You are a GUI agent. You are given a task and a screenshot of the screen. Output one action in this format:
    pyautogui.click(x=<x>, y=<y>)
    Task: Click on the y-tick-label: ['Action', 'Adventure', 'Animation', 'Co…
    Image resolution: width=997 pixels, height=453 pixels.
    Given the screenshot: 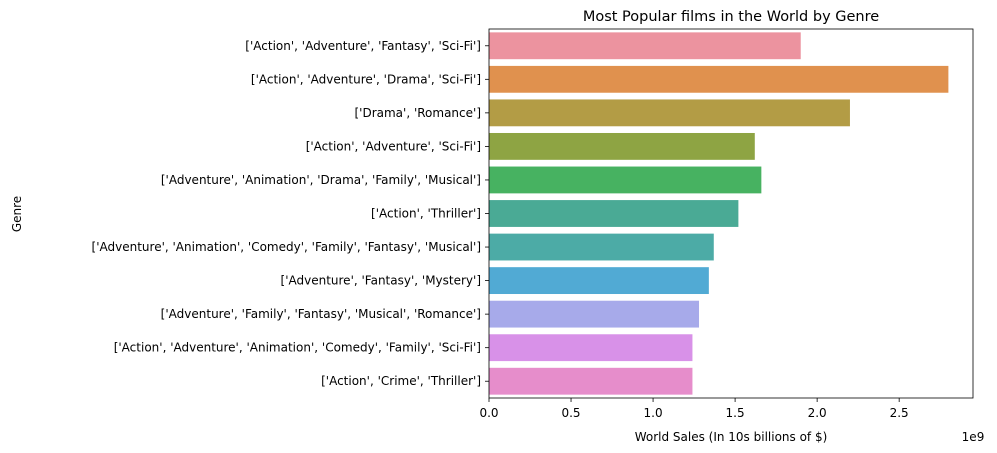 What is the action you would take?
    pyautogui.click(x=297, y=348)
    